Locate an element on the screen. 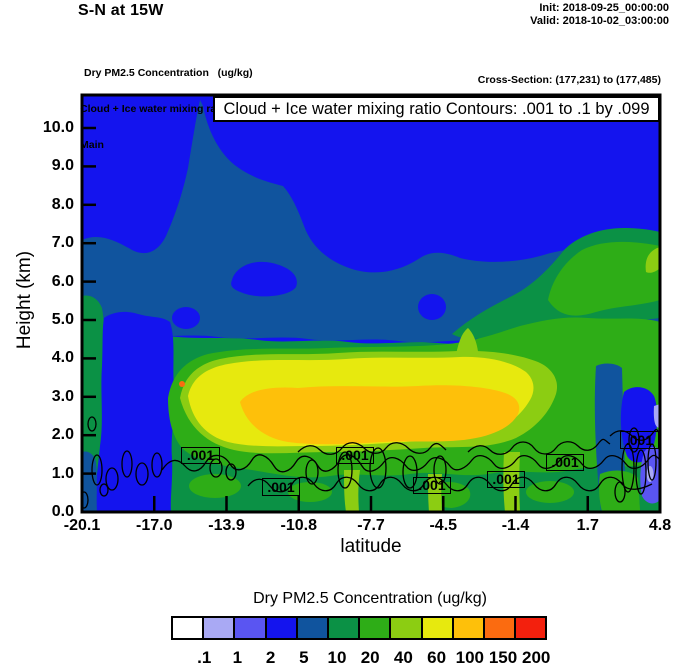 The image size is (674, 668). x-tick-label: -17.0 is located at coordinates (154, 525).